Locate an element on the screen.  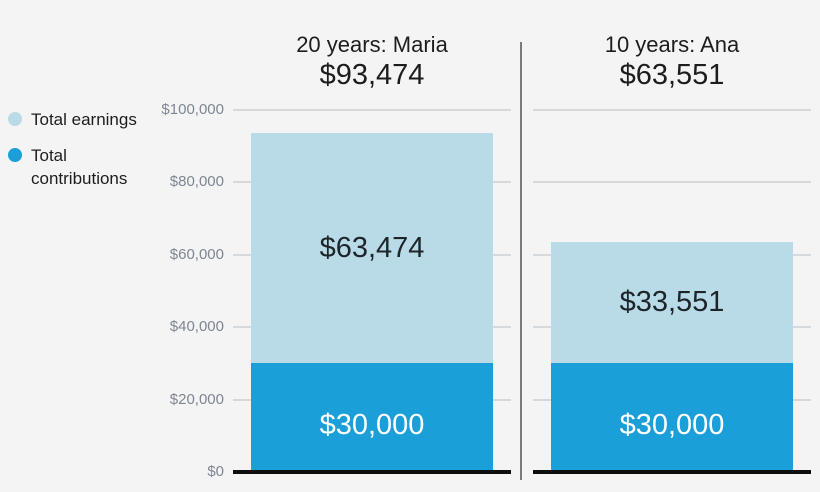
contributions-swatch-icon is located at coordinates (15, 155).